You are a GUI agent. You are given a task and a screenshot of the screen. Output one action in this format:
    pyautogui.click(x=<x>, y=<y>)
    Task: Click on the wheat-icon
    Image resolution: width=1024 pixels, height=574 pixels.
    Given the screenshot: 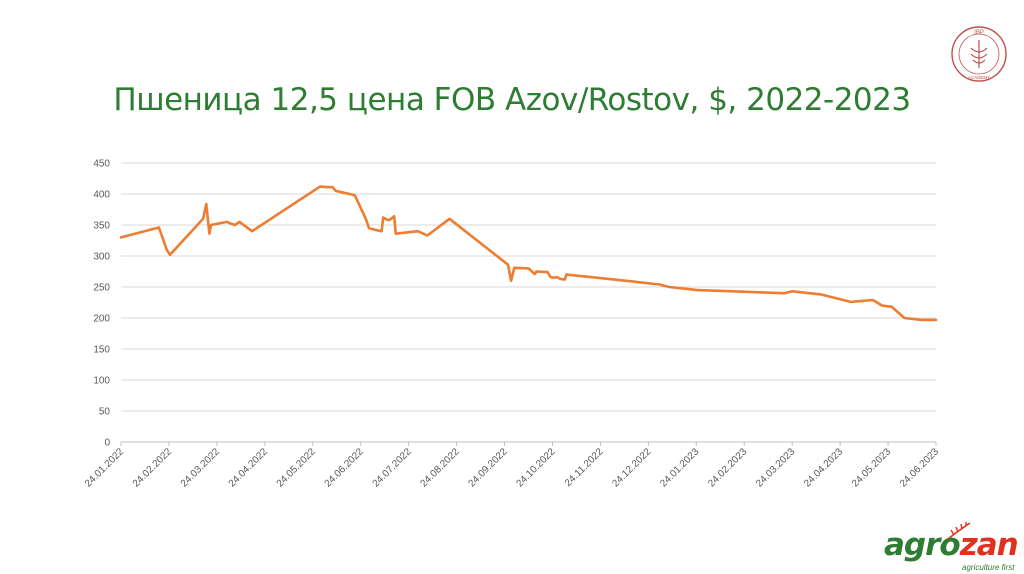 What is the action you would take?
    pyautogui.click(x=959, y=531)
    